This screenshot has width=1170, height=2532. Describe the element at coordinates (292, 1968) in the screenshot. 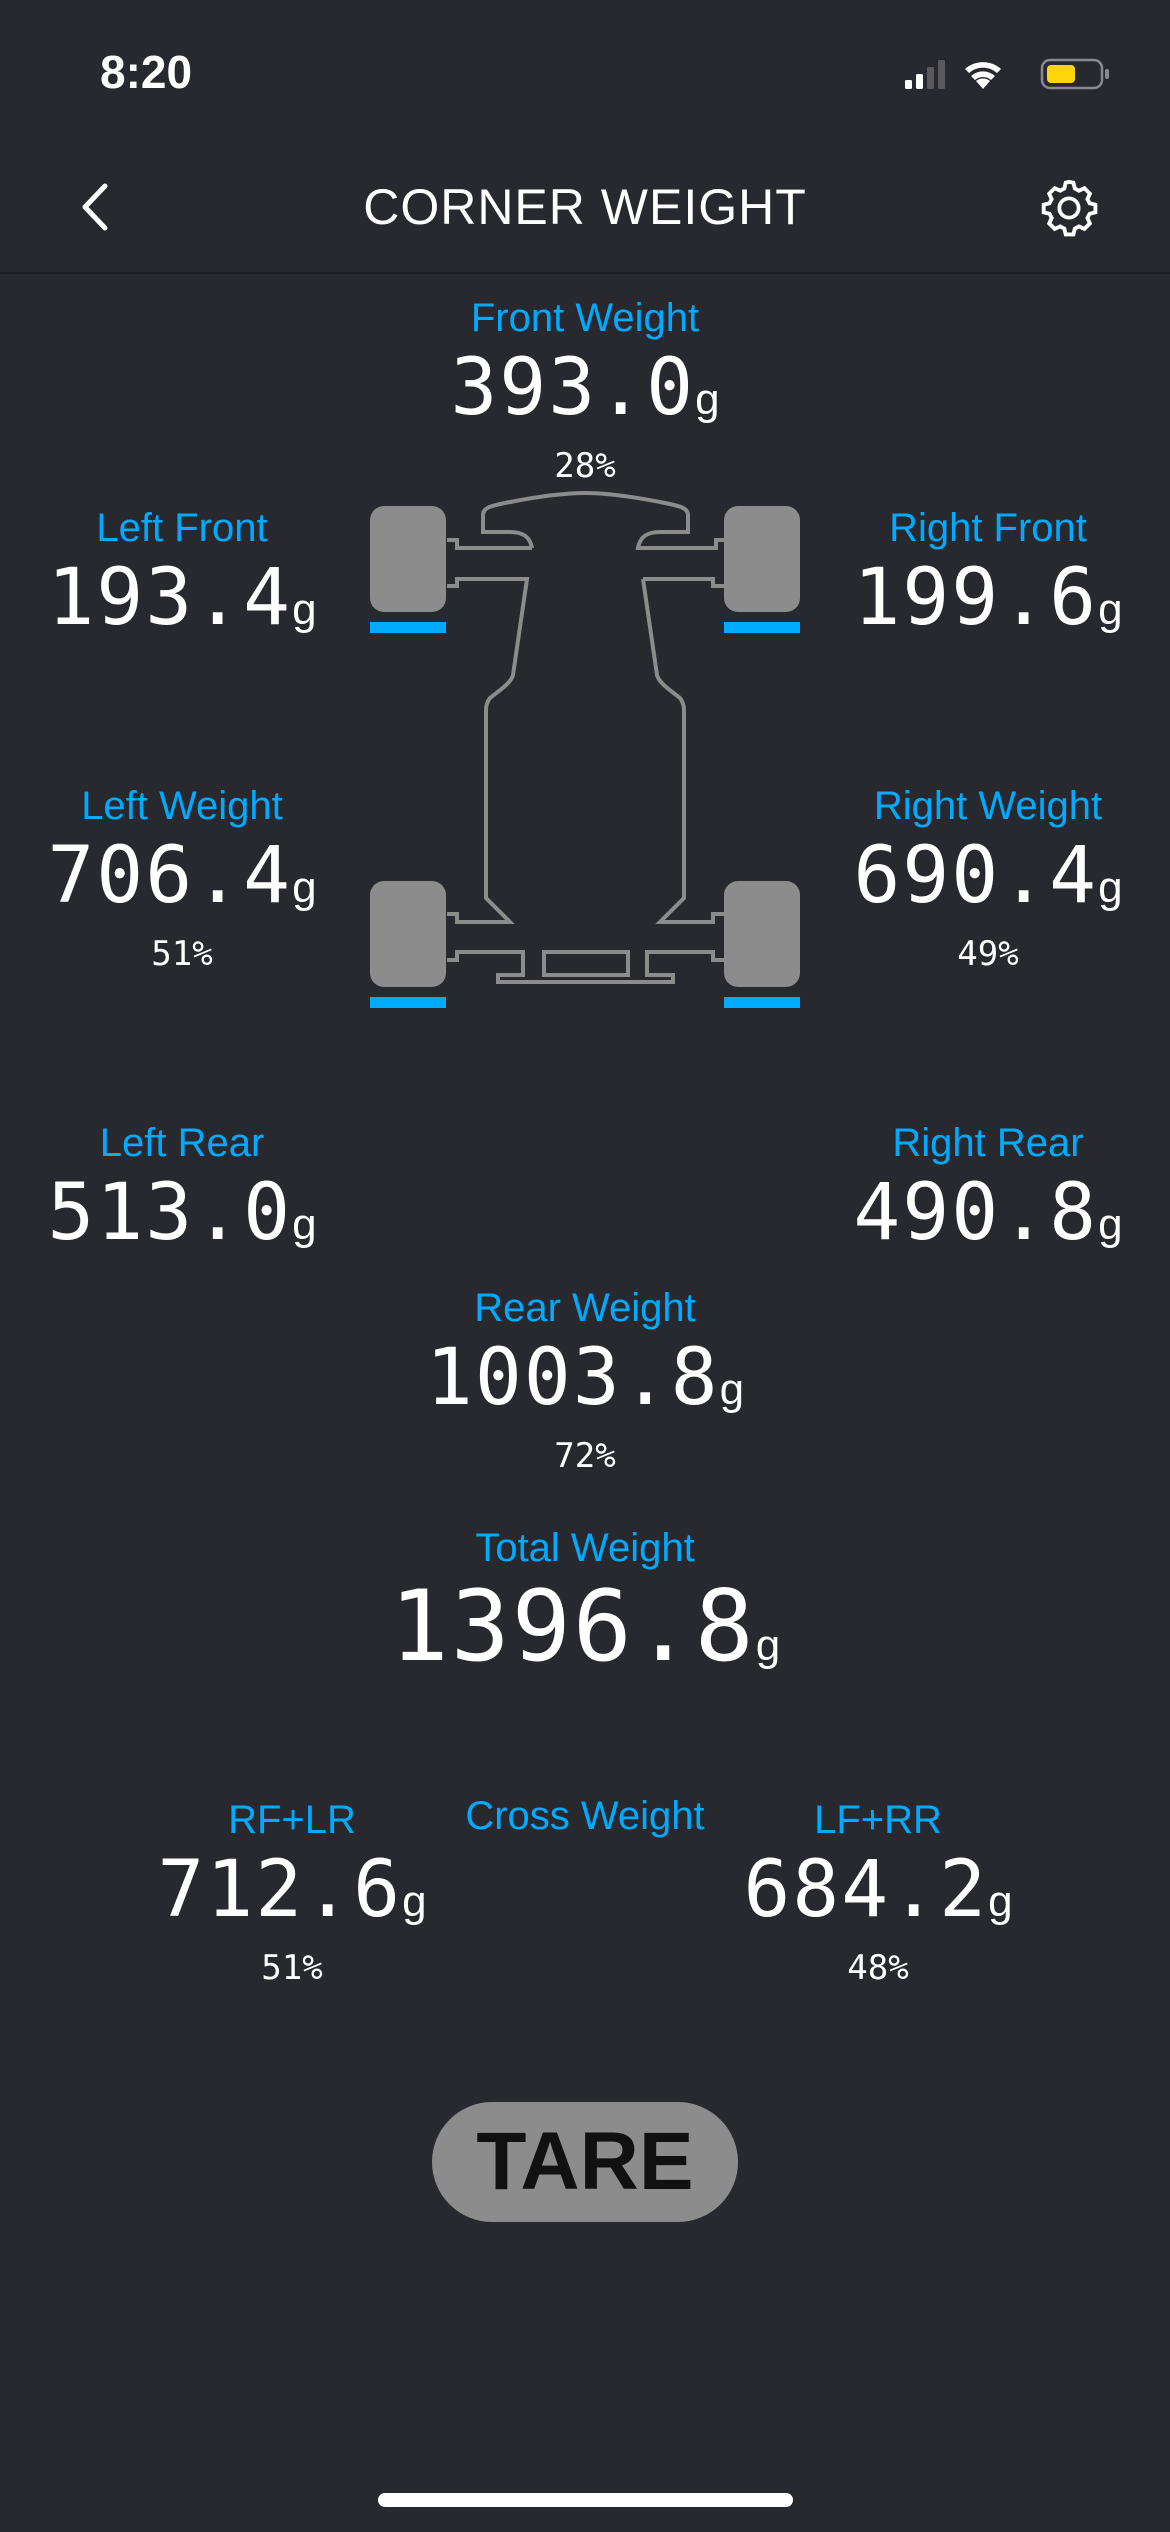

I see `rf-lr-percent: 51%` at that location.